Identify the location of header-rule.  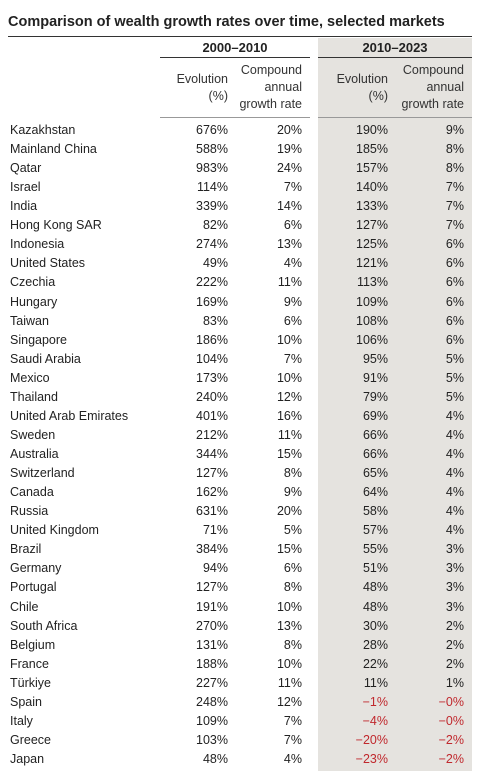
(395, 117).